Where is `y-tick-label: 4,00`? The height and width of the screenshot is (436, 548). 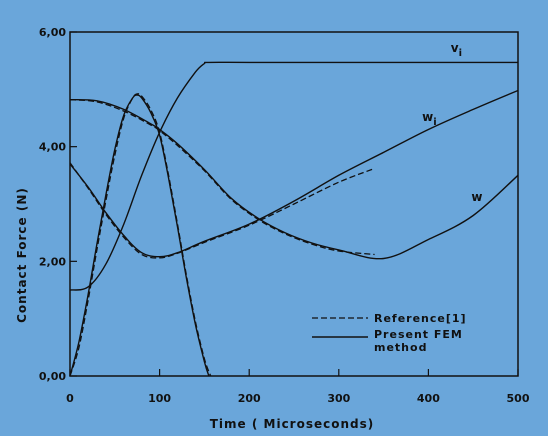
y-tick-label: 4,00 is located at coordinates (52, 147).